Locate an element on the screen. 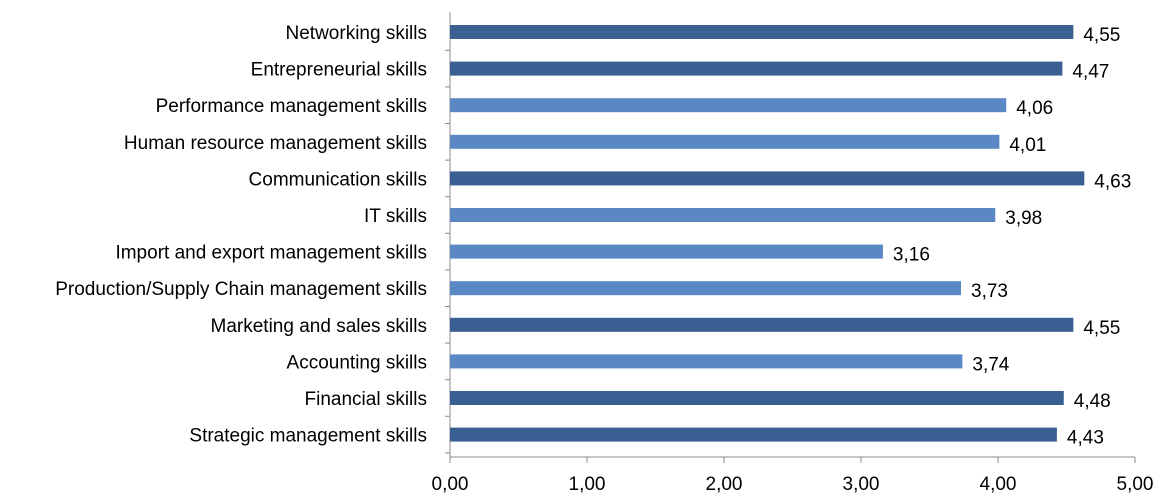 The height and width of the screenshot is (498, 1163). value-label: 4,47 is located at coordinates (1090, 72).